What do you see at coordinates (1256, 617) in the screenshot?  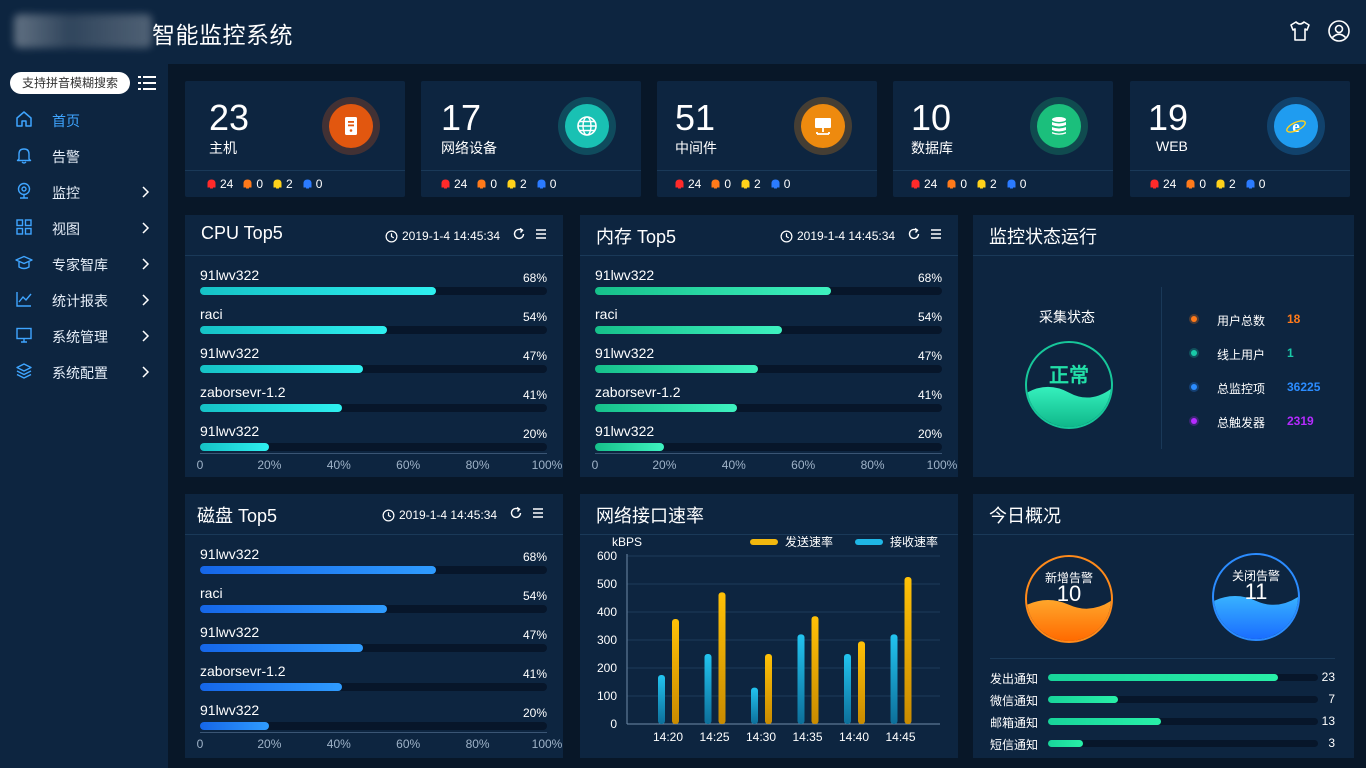 I see `wave-fill` at bounding box center [1256, 617].